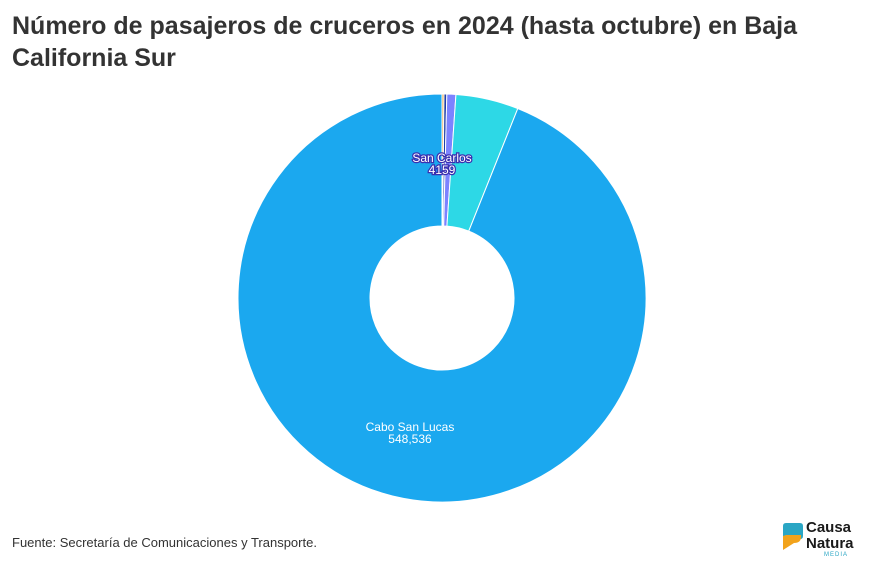  I want to click on speech-bubble-icon, so click(793, 536).